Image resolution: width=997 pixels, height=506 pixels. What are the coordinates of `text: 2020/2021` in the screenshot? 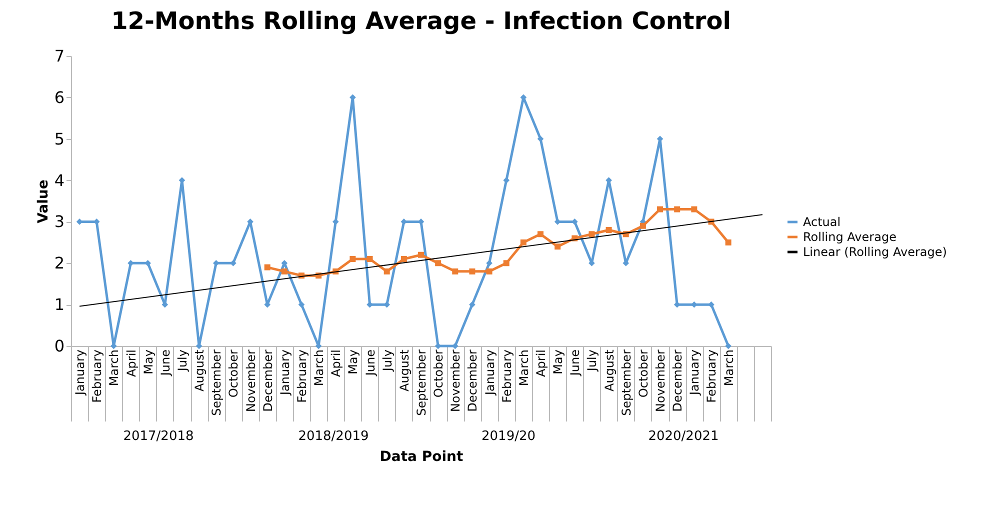 It's located at (683, 436).